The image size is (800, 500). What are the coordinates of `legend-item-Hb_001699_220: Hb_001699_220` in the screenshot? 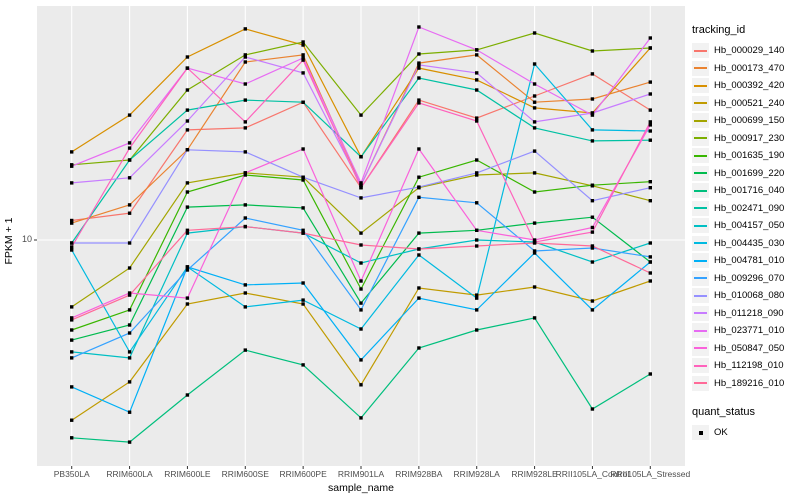 It's located at (746, 174).